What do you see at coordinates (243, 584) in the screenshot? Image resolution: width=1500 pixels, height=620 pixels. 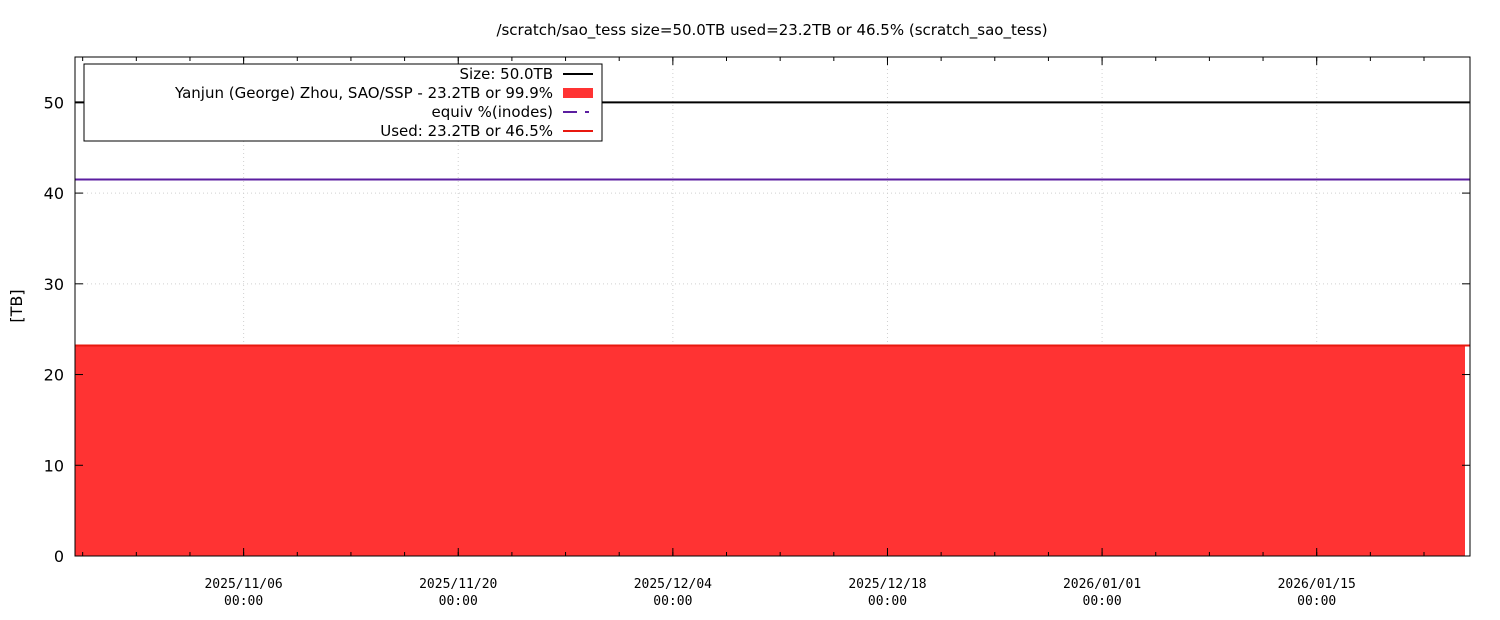 I see `x-tick-label-date: 2025/11/06` at bounding box center [243, 584].